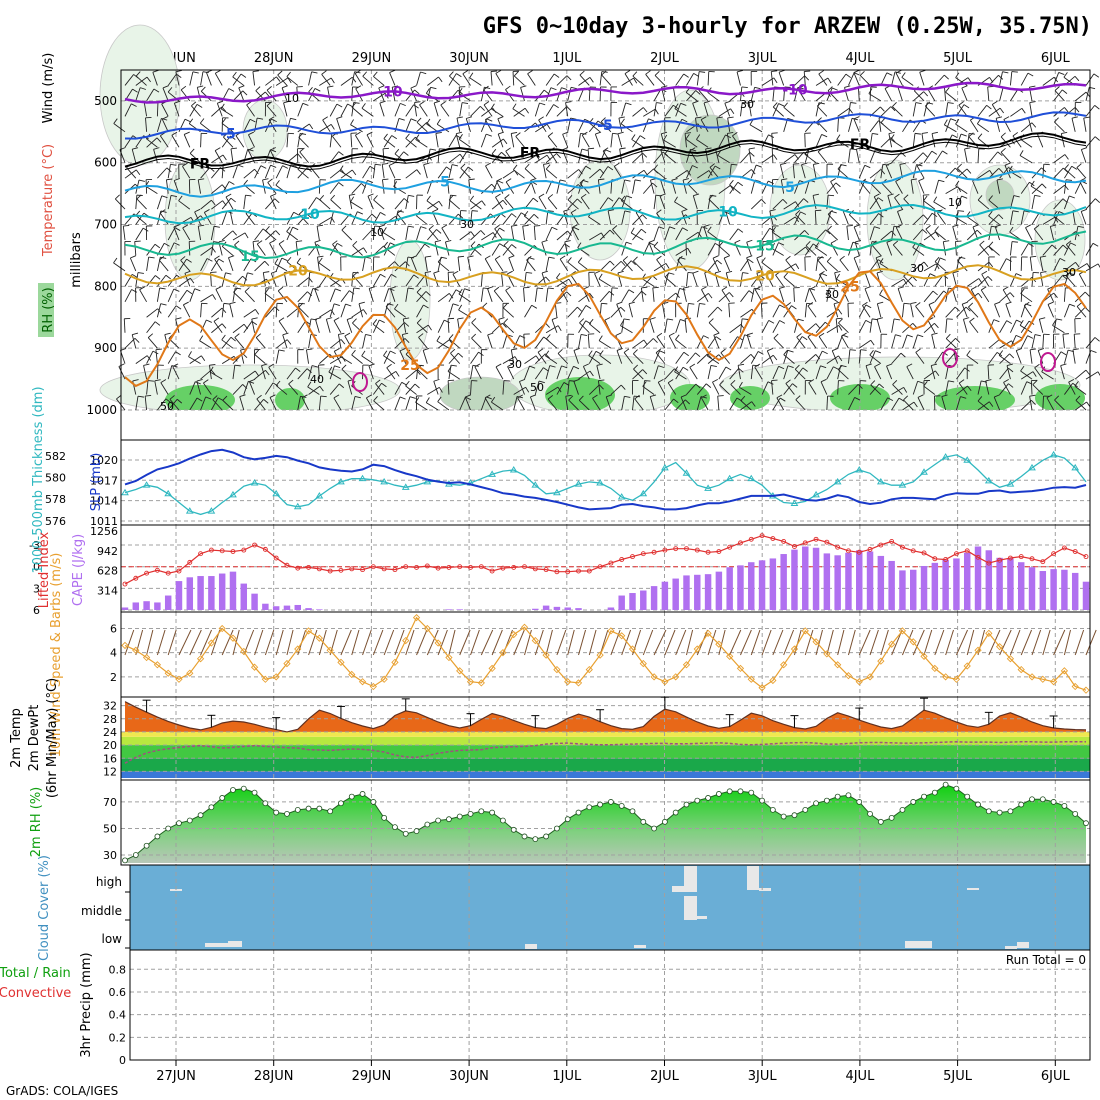 Image resolution: width=1100 pixels, height=1100 pixels. What do you see at coordinates (1056, 58) in the screenshot?
I see `top-date-label: 6JUL` at bounding box center [1056, 58].